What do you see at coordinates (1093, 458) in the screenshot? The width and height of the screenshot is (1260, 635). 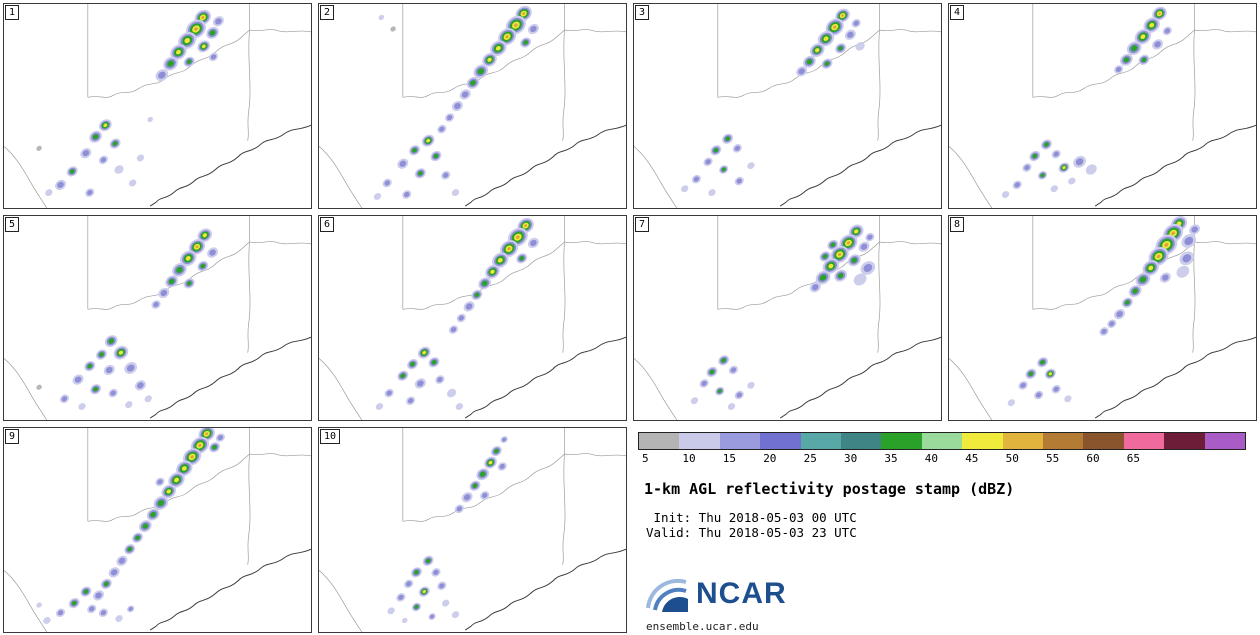 I see `colorbar-tick-label: 60` at bounding box center [1093, 458].